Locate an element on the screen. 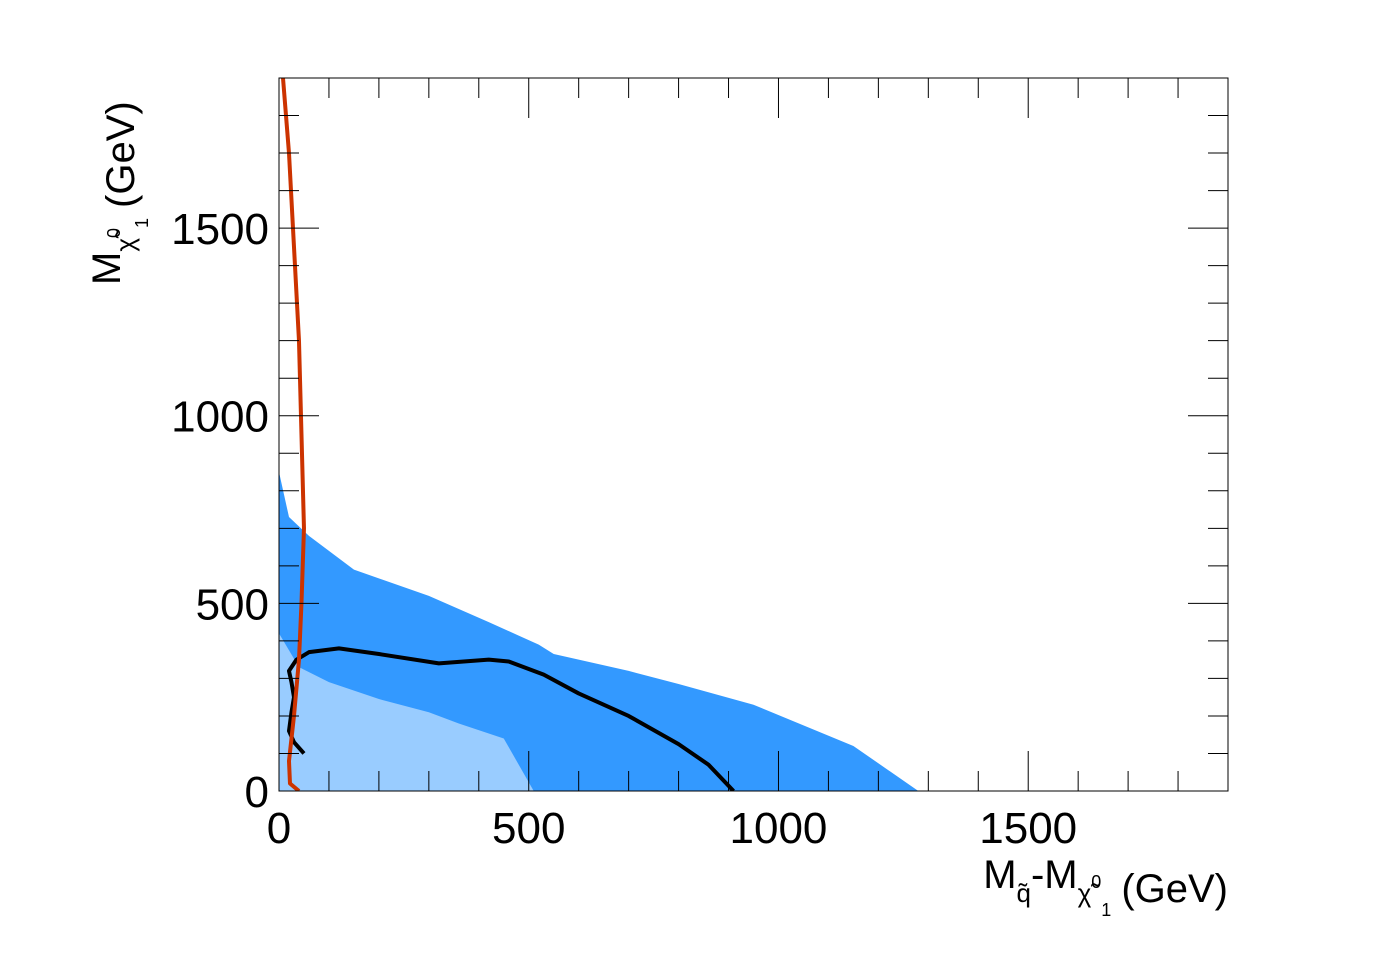 The height and width of the screenshot is (972, 1396). y-tick-label: 1500 is located at coordinates (220, 229).